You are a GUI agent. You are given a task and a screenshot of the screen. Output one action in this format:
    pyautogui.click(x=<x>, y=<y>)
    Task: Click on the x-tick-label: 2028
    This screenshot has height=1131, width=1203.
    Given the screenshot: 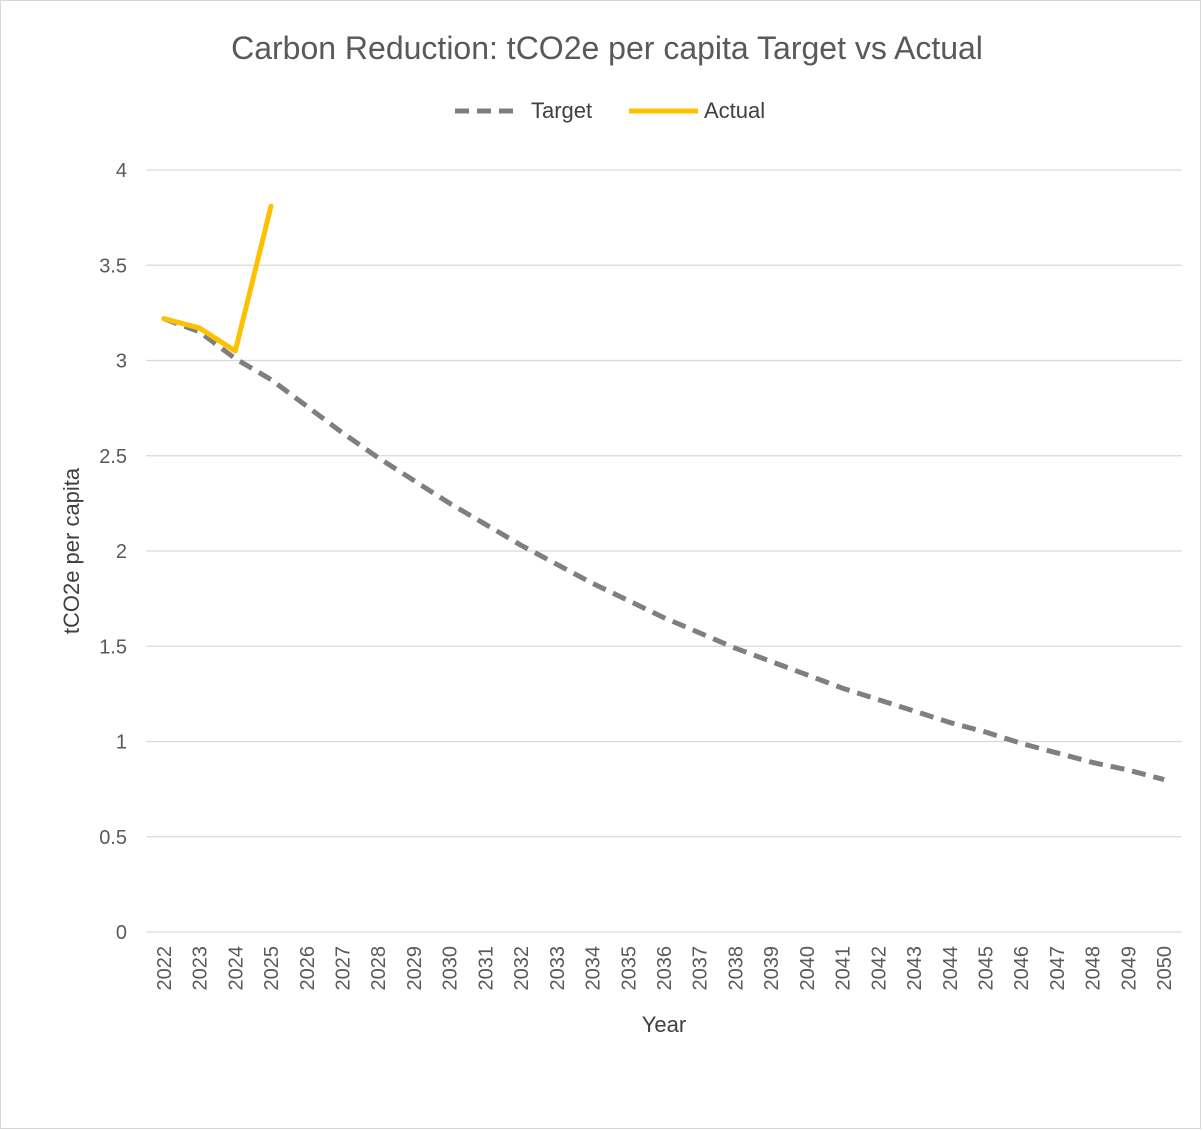 What is the action you would take?
    pyautogui.click(x=379, y=968)
    